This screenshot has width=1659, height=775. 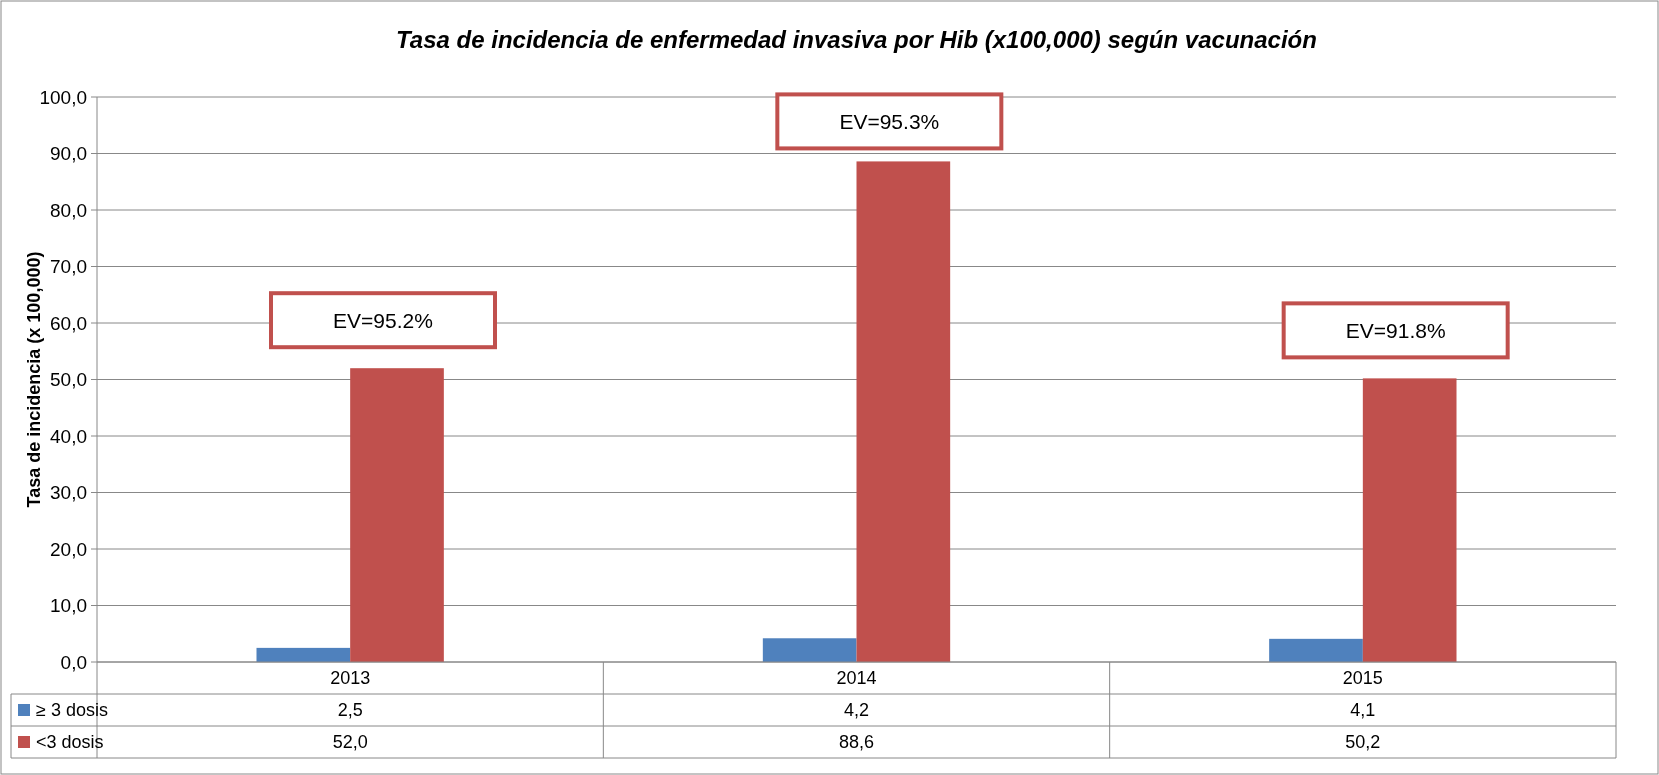 I want to click on annotation: EV=95.2%, so click(x=383, y=320).